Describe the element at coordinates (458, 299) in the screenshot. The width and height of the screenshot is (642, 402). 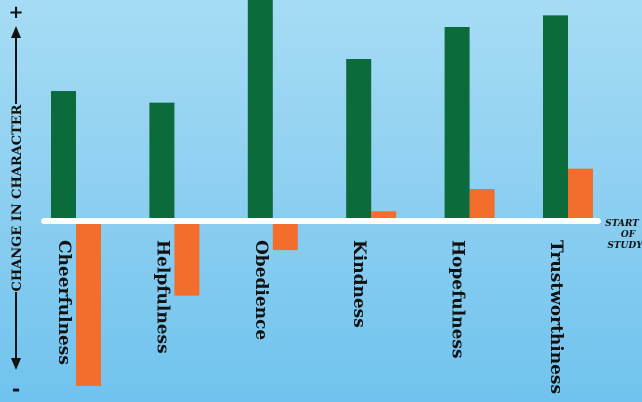
I see `category-label-hopefulness: Hopefulness` at that location.